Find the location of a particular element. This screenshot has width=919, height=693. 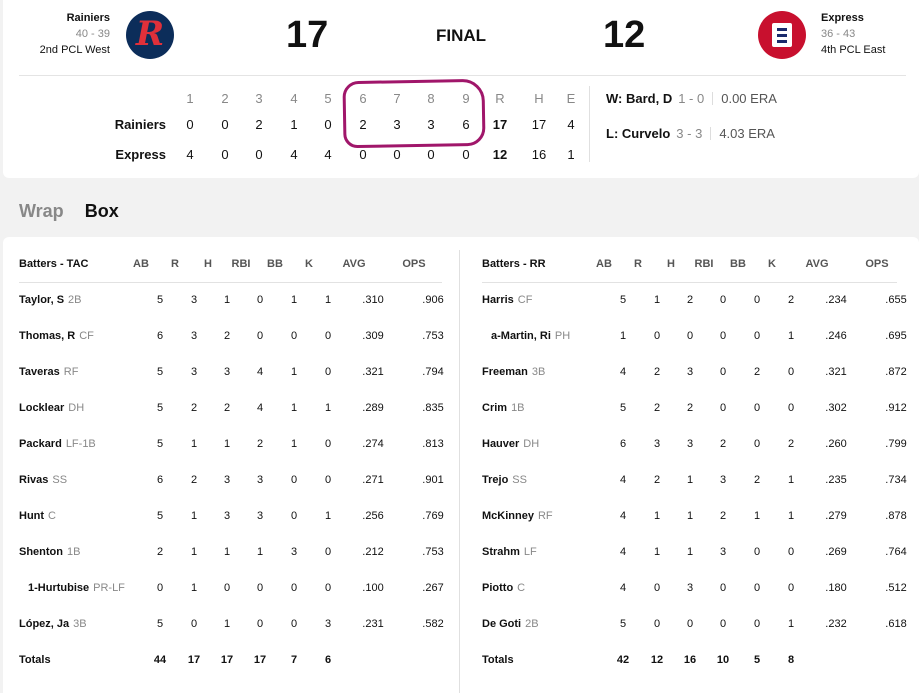

batter-name-link: De Goti is located at coordinates (502, 624).